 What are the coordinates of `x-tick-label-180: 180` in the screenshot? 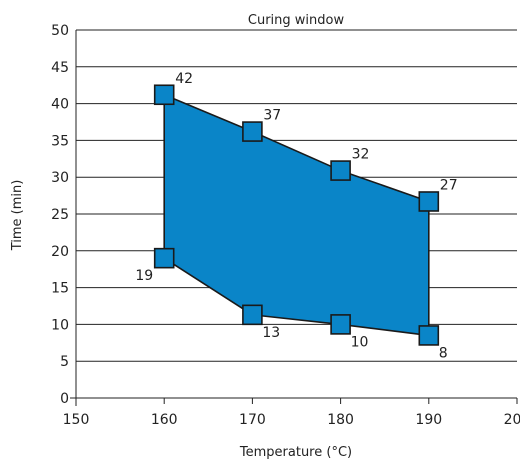 It's located at (340, 420).